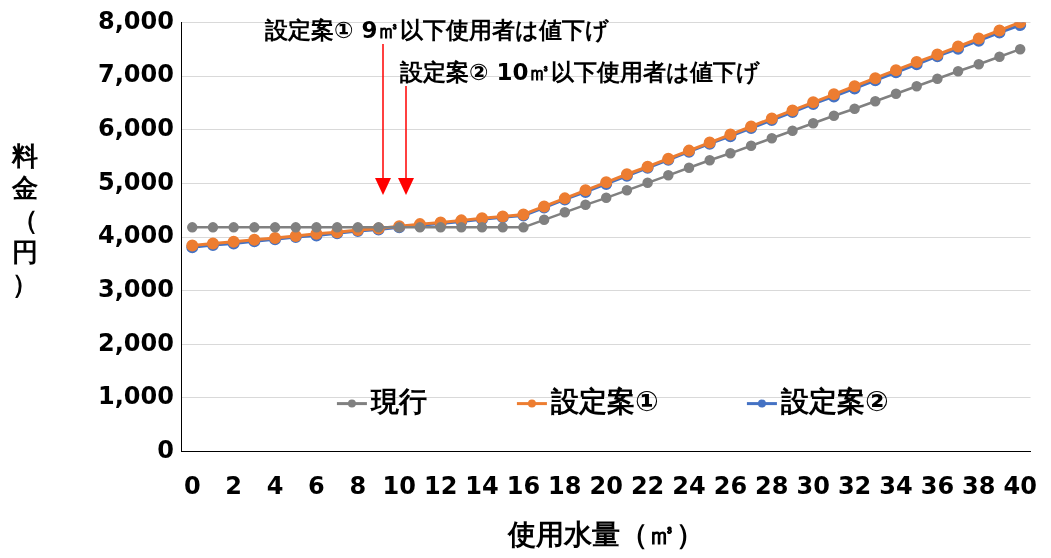 The height and width of the screenshot is (558, 1051). I want to click on y-tick-label: 1,000, so click(135, 396).